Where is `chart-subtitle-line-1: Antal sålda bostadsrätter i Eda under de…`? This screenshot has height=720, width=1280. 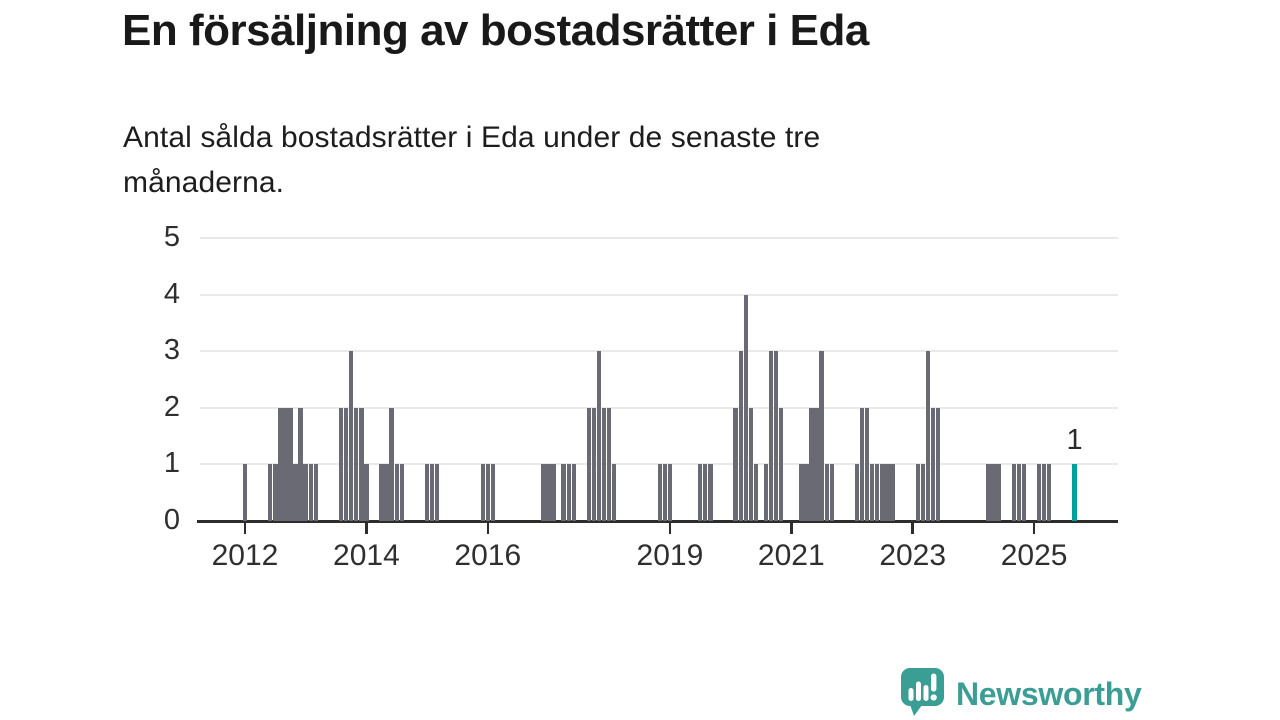
chart-subtitle-line-1: Antal sålda bostadsrätter i Eda under de… is located at coordinates (472, 137).